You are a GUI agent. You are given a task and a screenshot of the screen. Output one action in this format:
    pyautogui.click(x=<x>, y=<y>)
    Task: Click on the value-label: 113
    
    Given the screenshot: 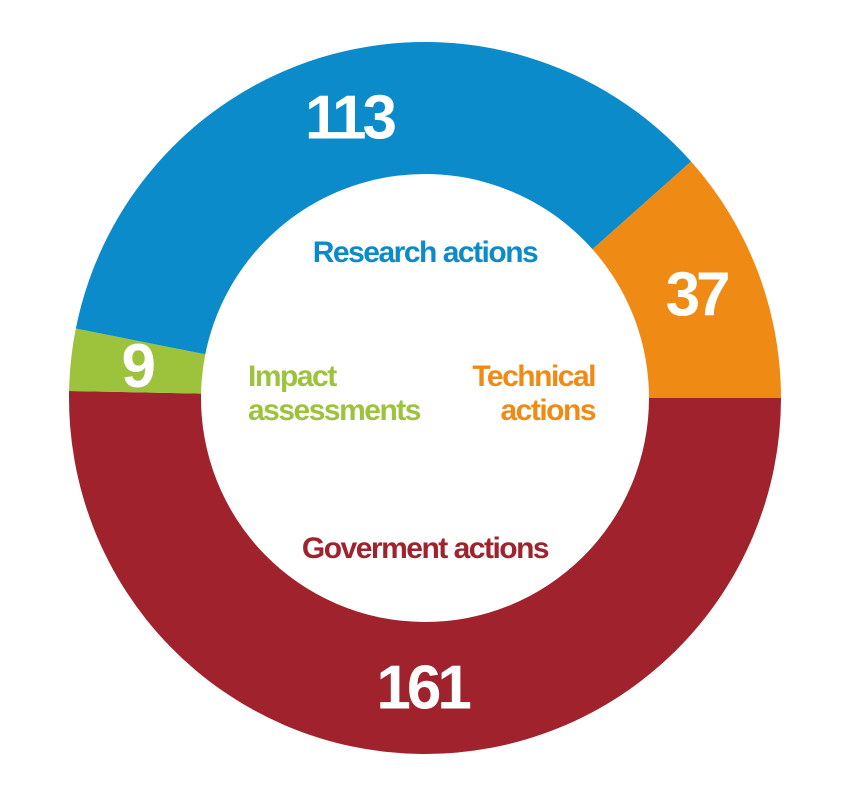 What is the action you would take?
    pyautogui.click(x=350, y=118)
    